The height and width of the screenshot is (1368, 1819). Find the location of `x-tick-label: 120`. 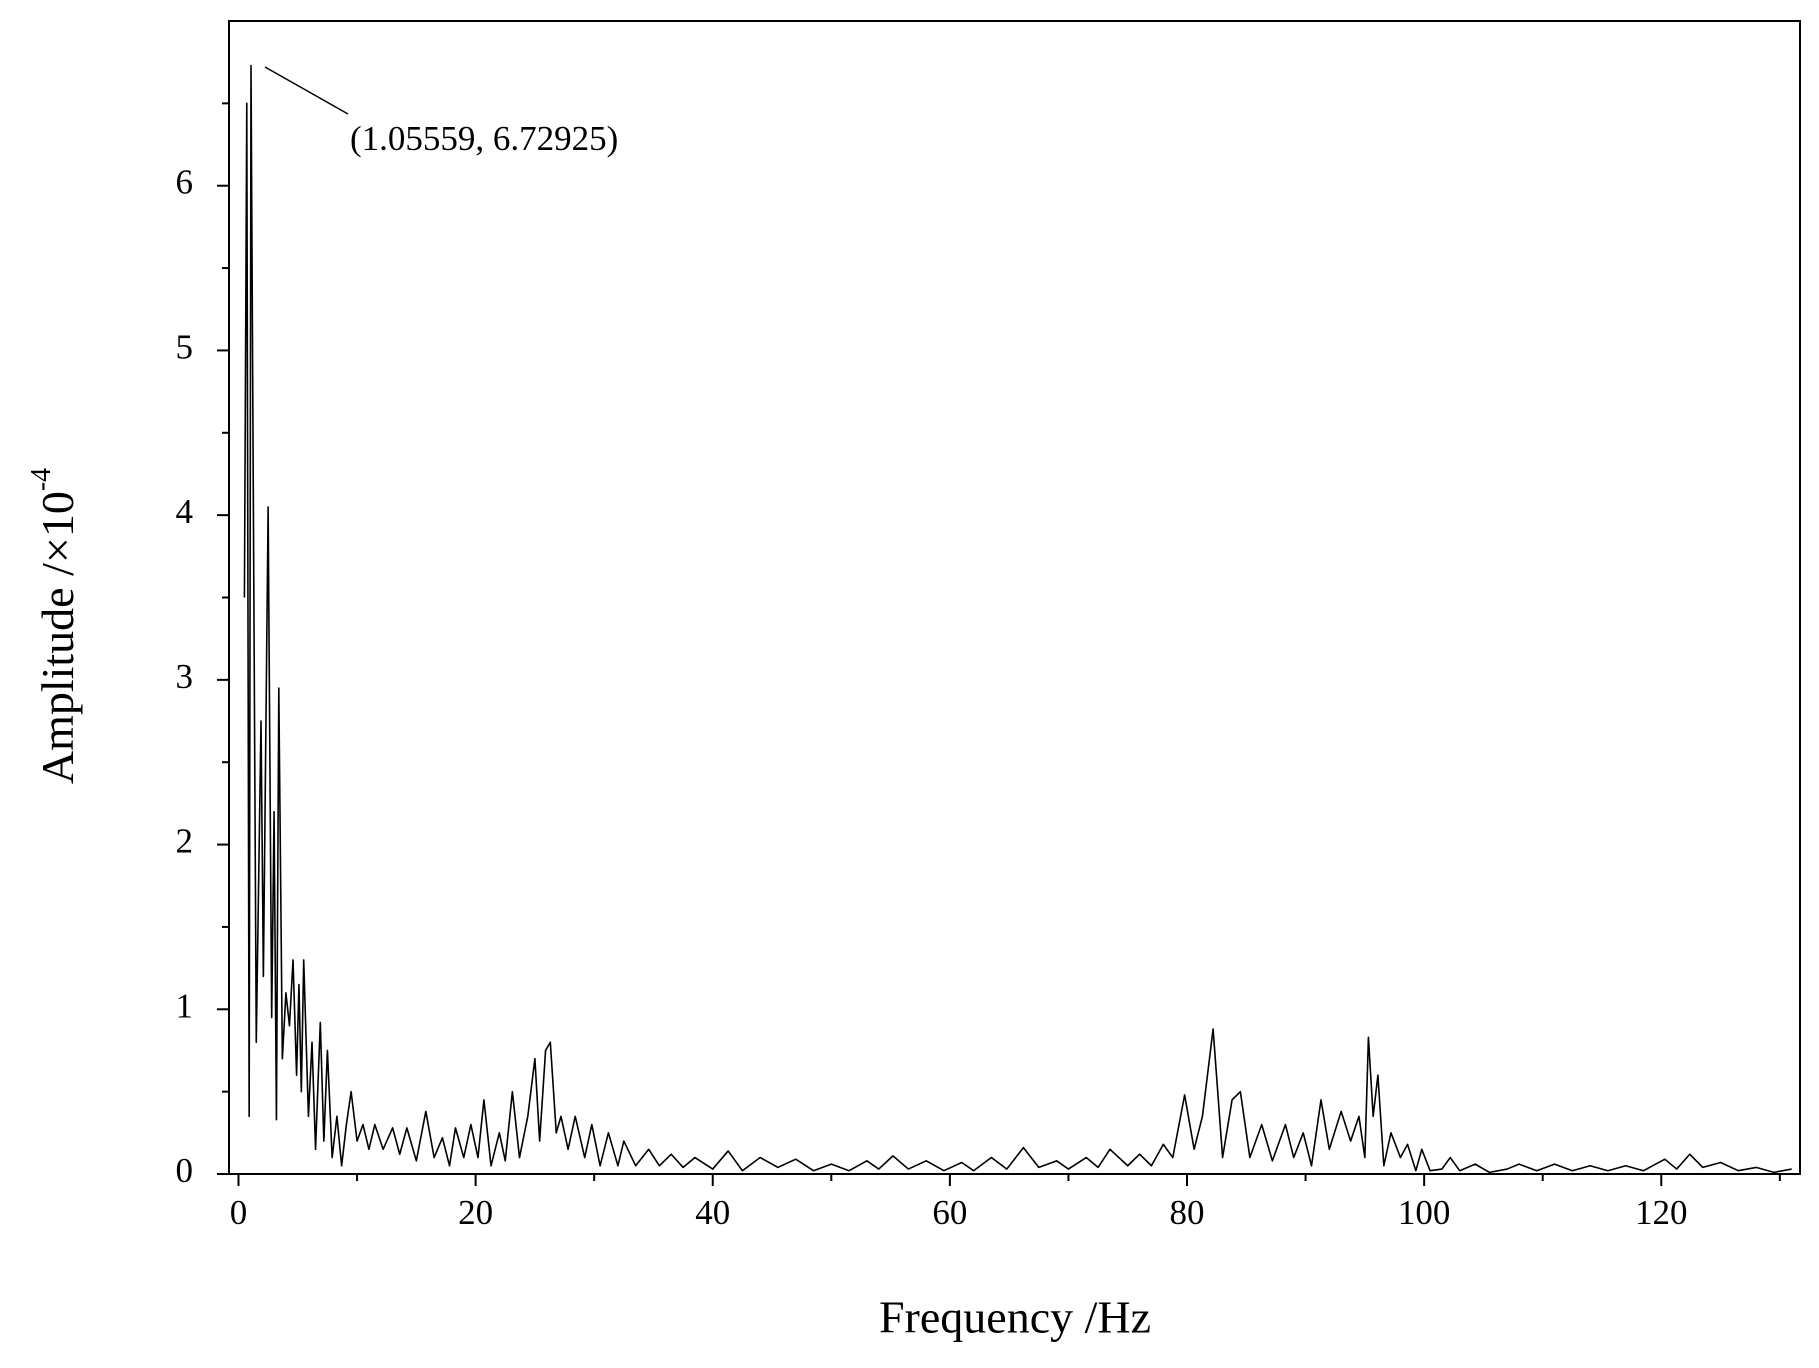

x-tick-label: 120 is located at coordinates (1661, 1212).